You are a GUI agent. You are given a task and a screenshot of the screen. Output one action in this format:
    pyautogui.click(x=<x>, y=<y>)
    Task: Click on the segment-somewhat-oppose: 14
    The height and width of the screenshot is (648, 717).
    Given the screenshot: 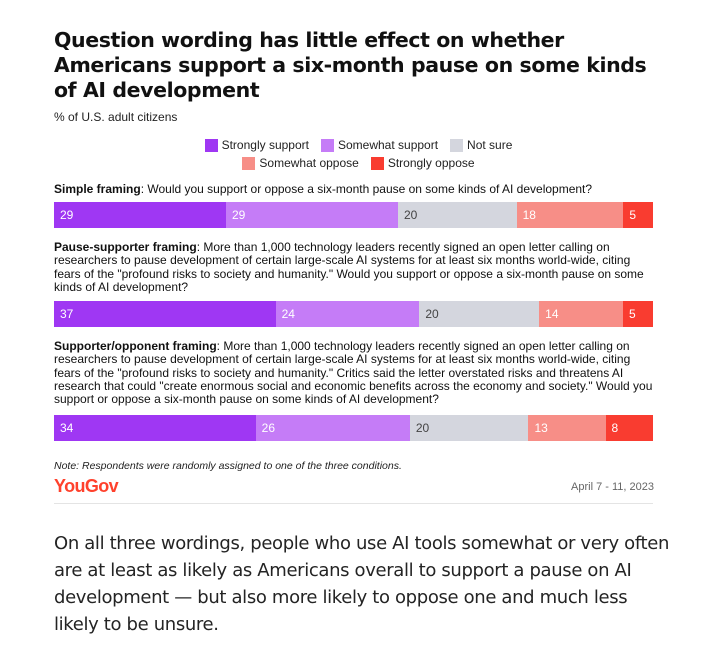 What is the action you would take?
    pyautogui.click(x=581, y=314)
    